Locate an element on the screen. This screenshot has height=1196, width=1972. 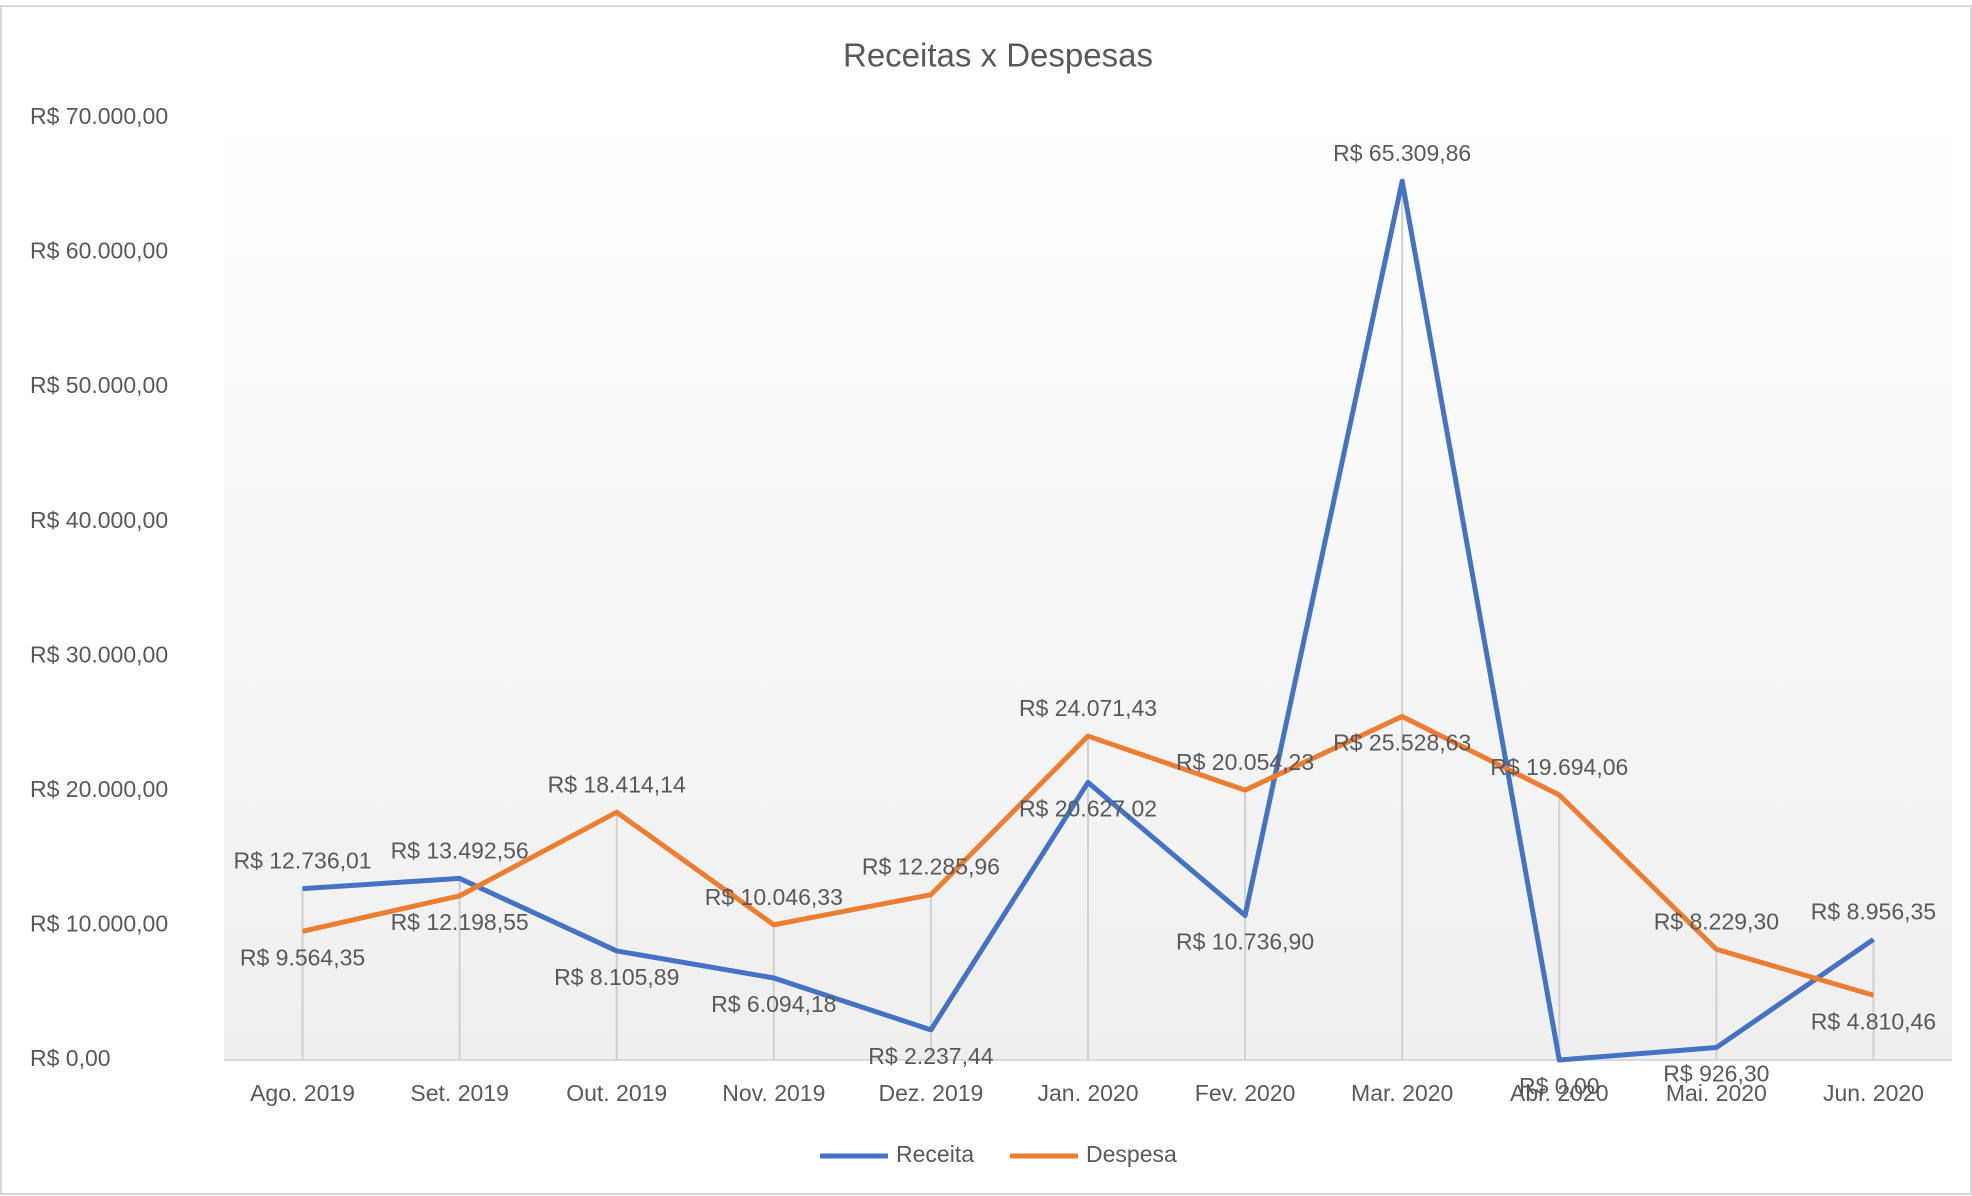
data-label: R$ 2.237,44 is located at coordinates (931, 1056).